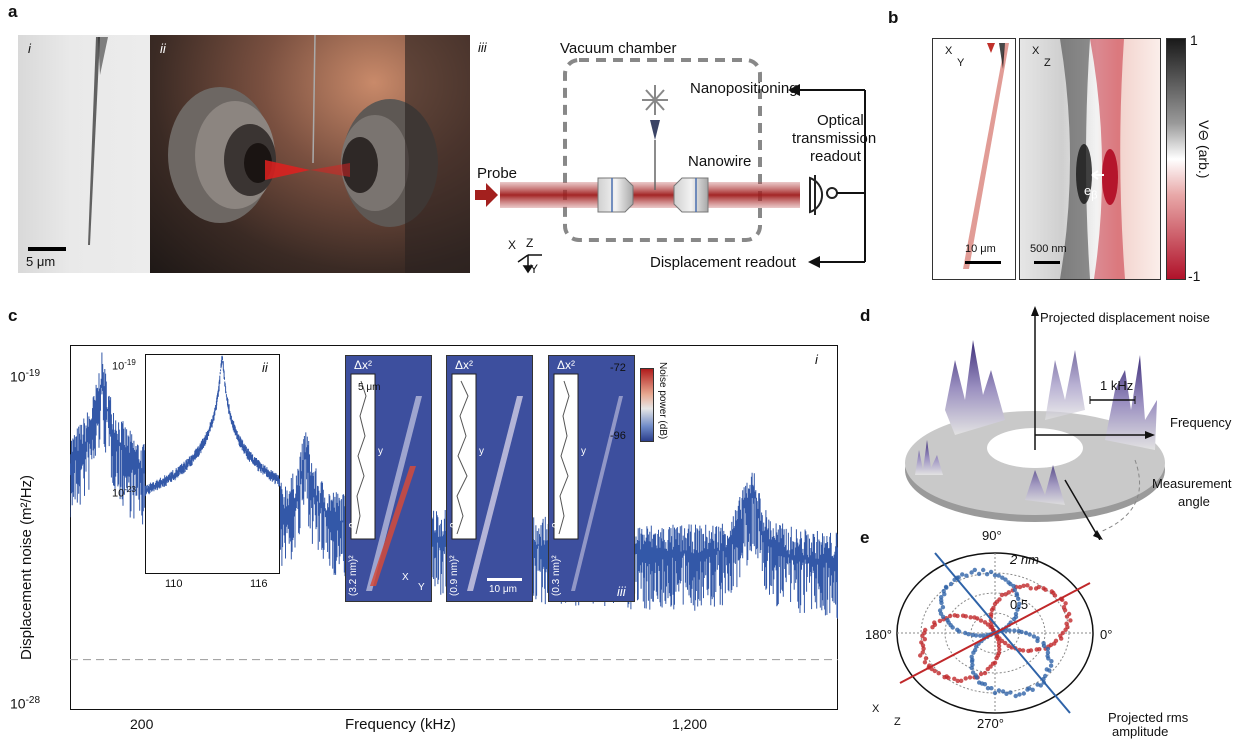  Describe the element at coordinates (265, 367) in the screenshot. I see `subpanel-label-c-ii: ii` at that location.